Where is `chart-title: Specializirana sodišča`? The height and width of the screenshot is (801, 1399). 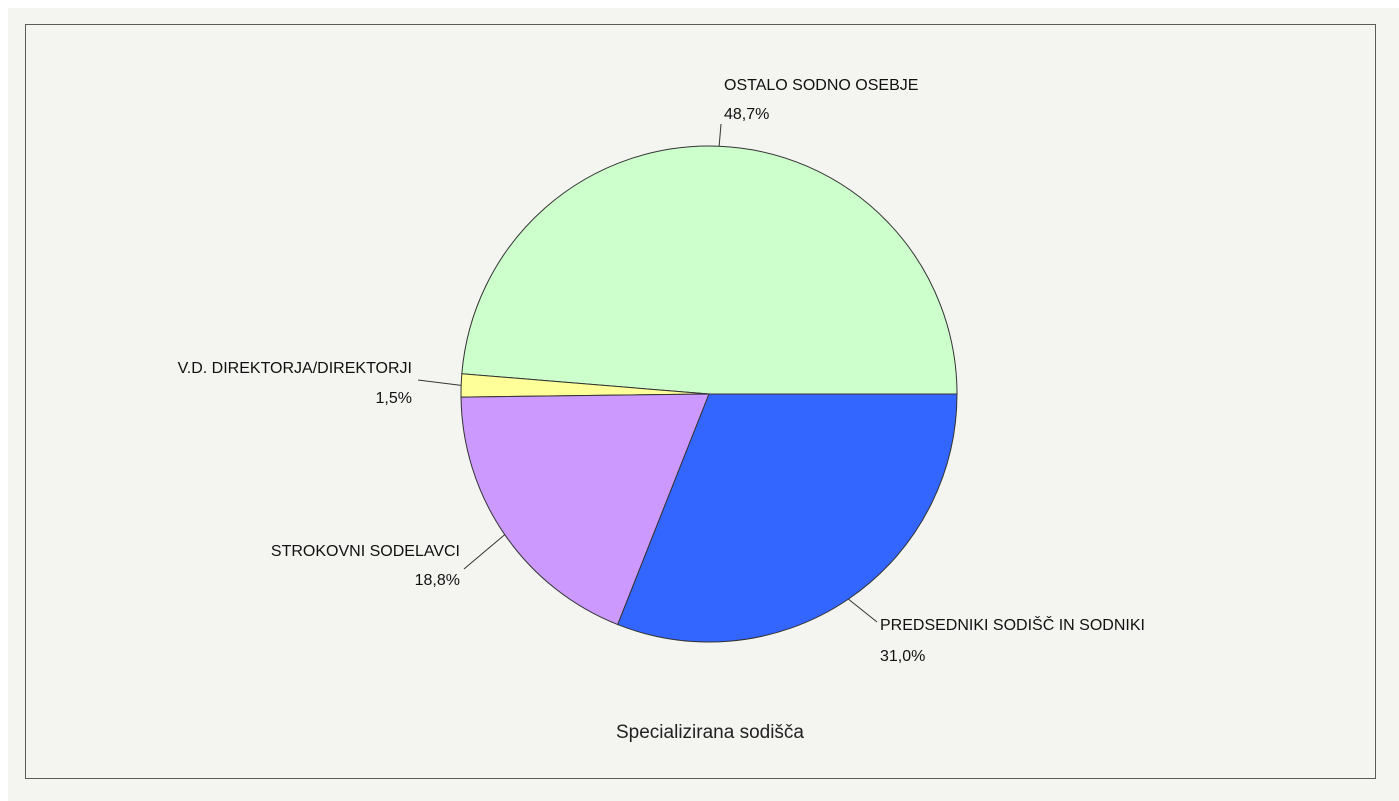
chart-title: Specializirana sodišča is located at coordinates (710, 732).